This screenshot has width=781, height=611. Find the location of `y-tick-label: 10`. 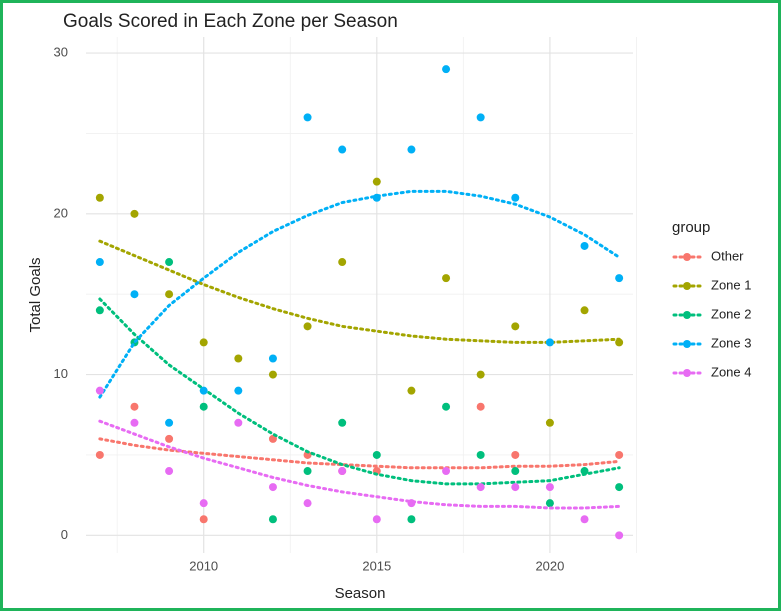

y-tick-label: 10 is located at coordinates (61, 373).